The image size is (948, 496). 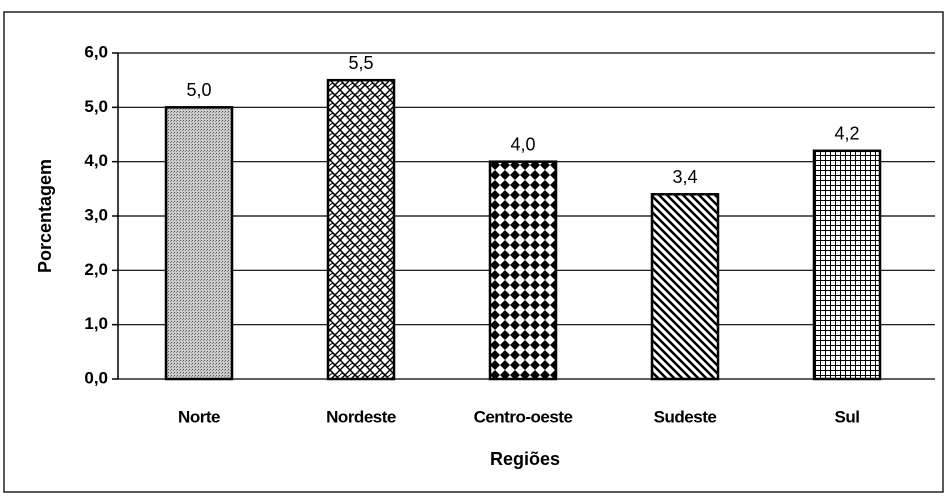 I want to click on y-tick-label: 3,0, so click(x=96, y=214).